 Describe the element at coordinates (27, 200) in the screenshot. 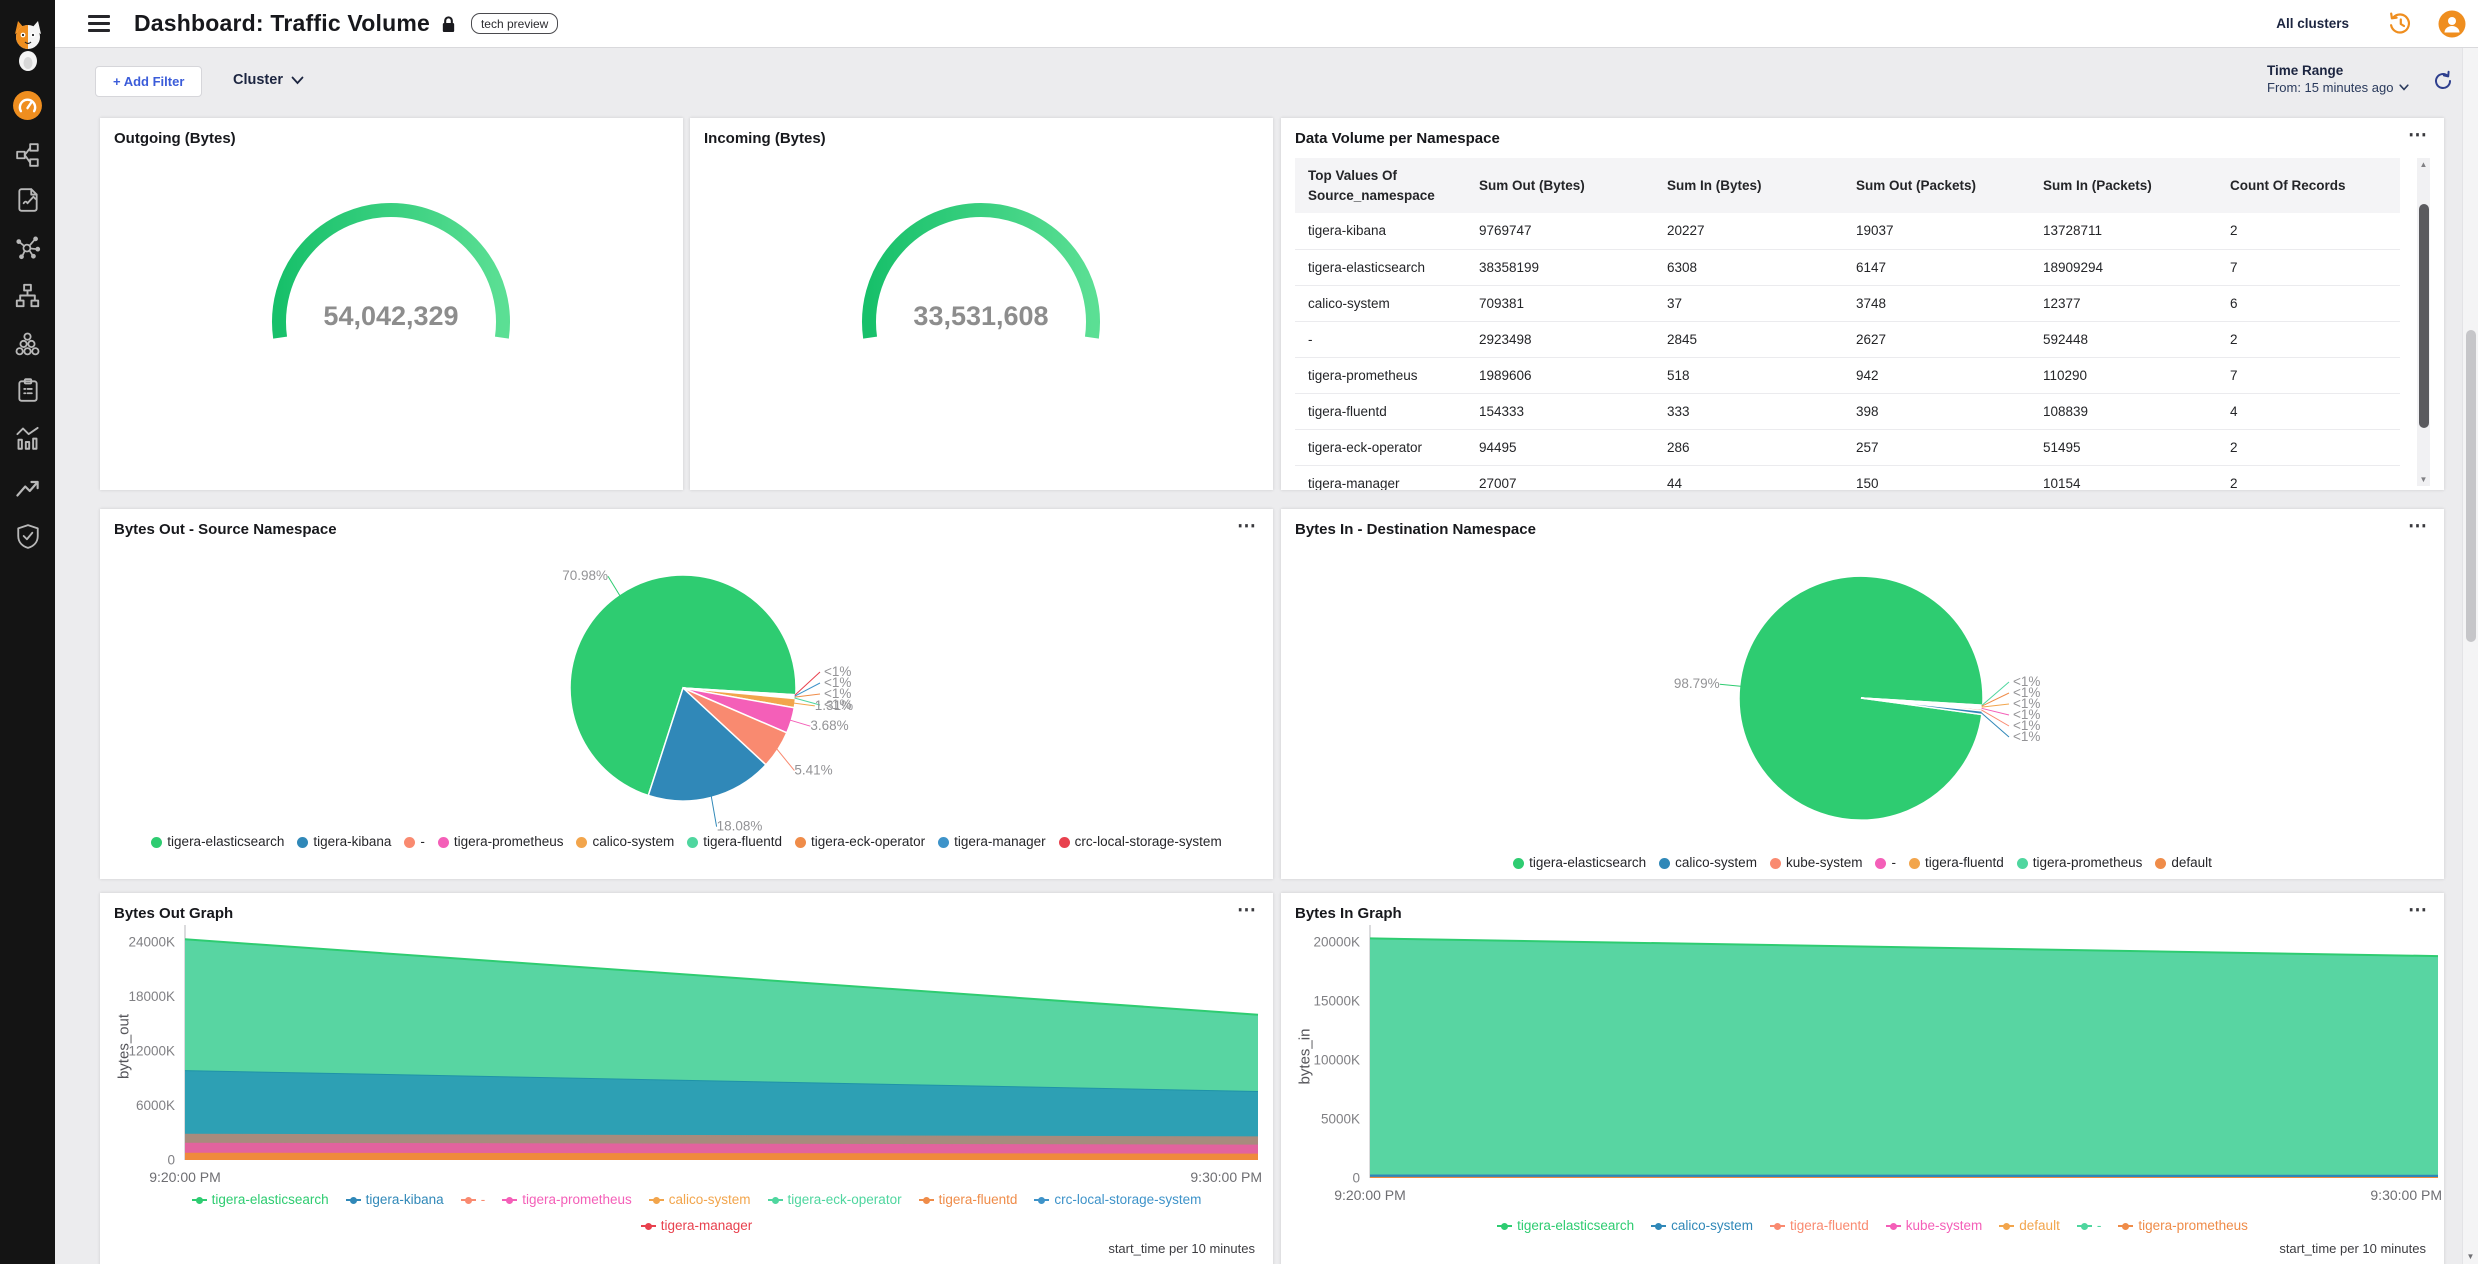

I see `sidebar-item-policies` at that location.